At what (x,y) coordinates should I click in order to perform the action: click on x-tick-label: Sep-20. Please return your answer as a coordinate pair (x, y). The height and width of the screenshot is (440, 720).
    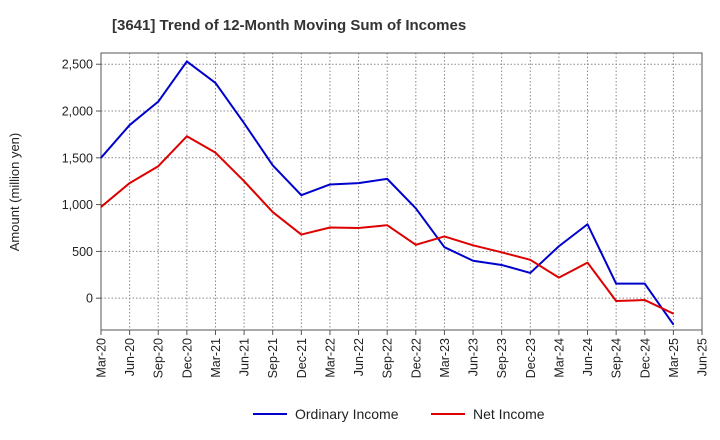
    Looking at the image, I should click on (159, 358).